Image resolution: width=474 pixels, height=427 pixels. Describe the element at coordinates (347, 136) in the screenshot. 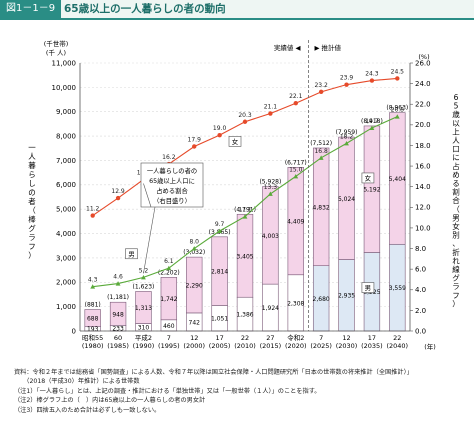

I see `male-point-label: 18.2` at that location.